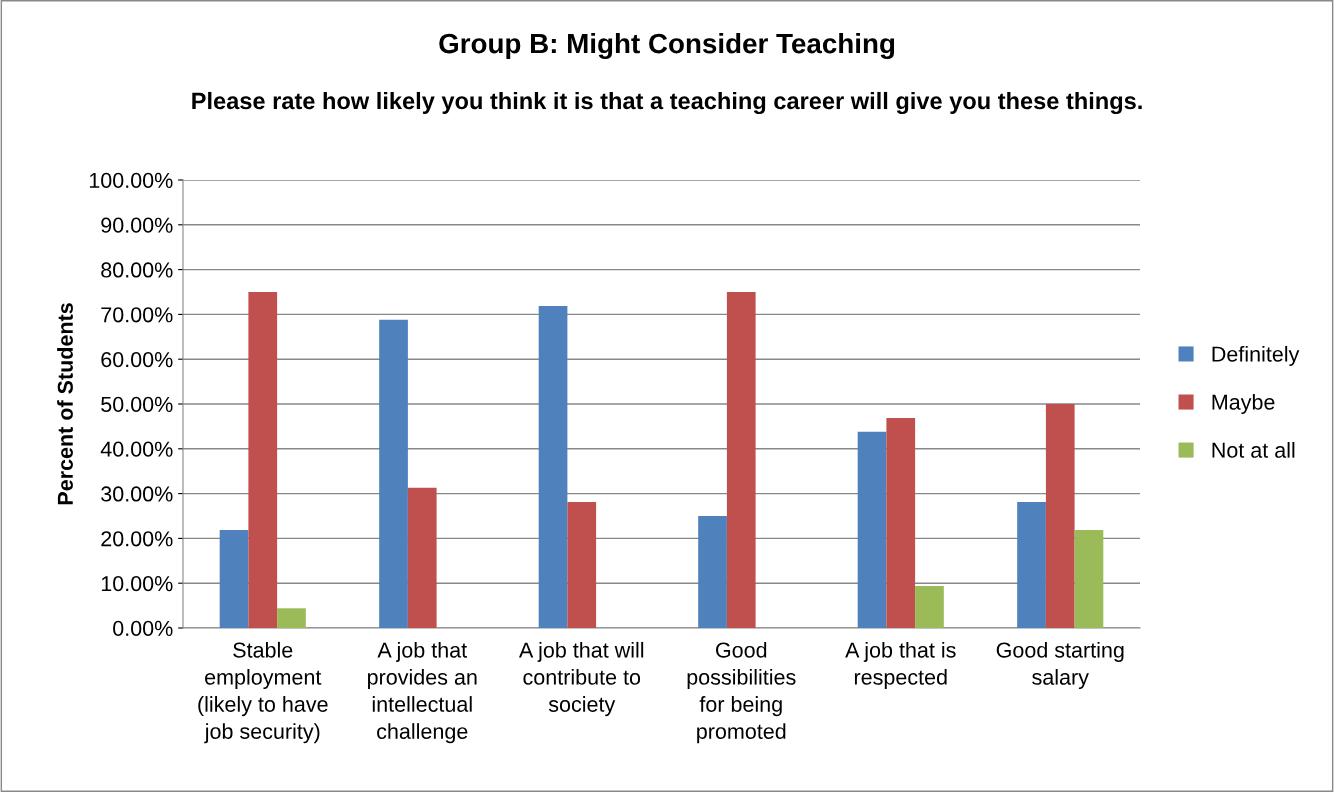 Image resolution: width=1334 pixels, height=792 pixels. Describe the element at coordinates (137, 225) in the screenshot. I see `y-tick-label: 90.00%` at that location.